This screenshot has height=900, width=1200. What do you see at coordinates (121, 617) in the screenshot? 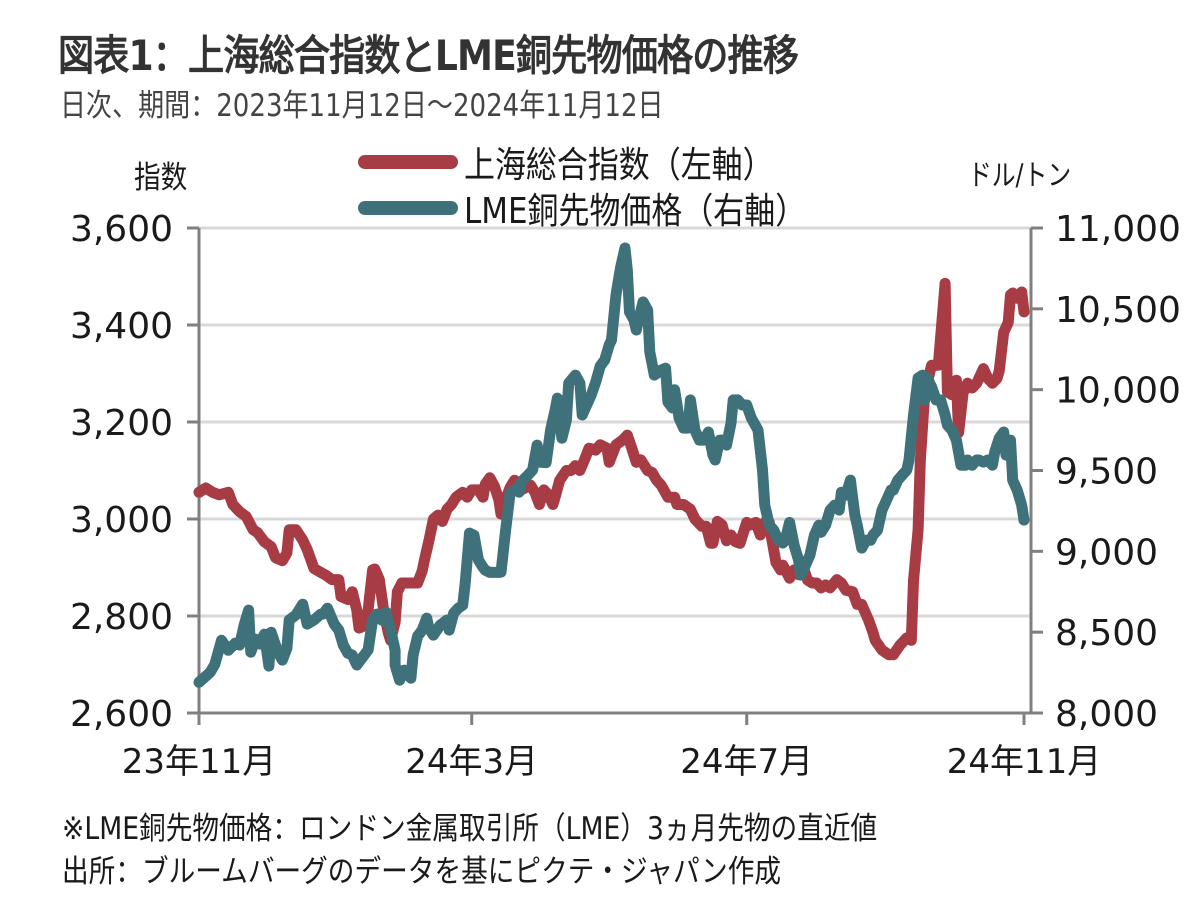
I see `left-tick-label: 2,800` at bounding box center [121, 617].